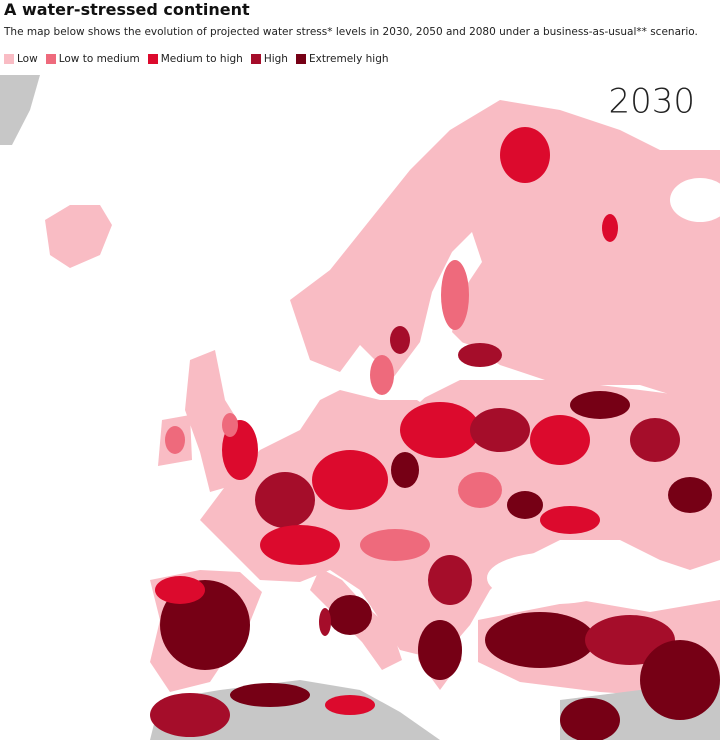 This screenshot has width=720, height=740. I want to click on year-label: 2030, so click(651, 102).